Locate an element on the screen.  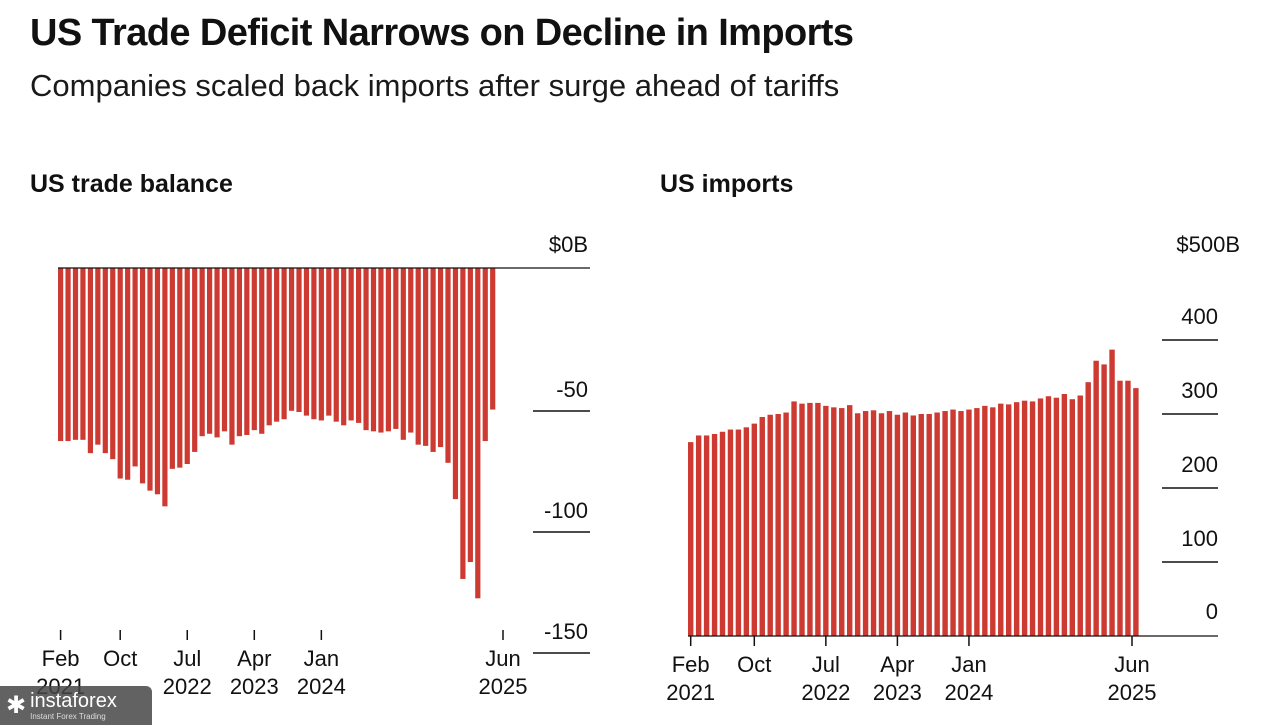
trade-balance-y-tick-label: -150 is located at coordinates (566, 631).